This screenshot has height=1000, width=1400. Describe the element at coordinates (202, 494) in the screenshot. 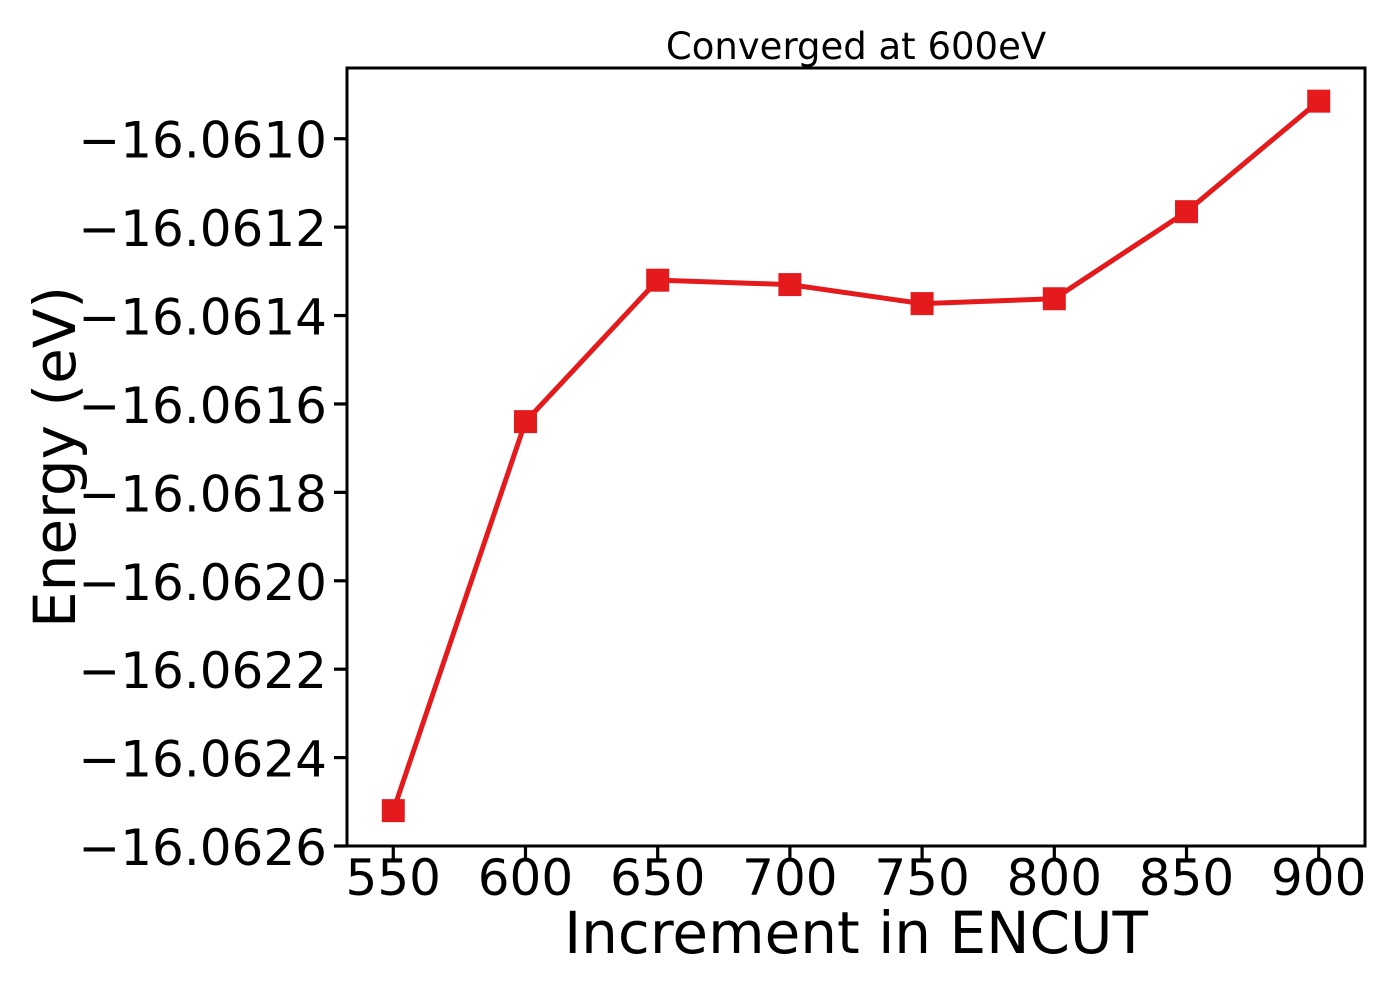

I see `y-tick-label: −16.0618` at that location.